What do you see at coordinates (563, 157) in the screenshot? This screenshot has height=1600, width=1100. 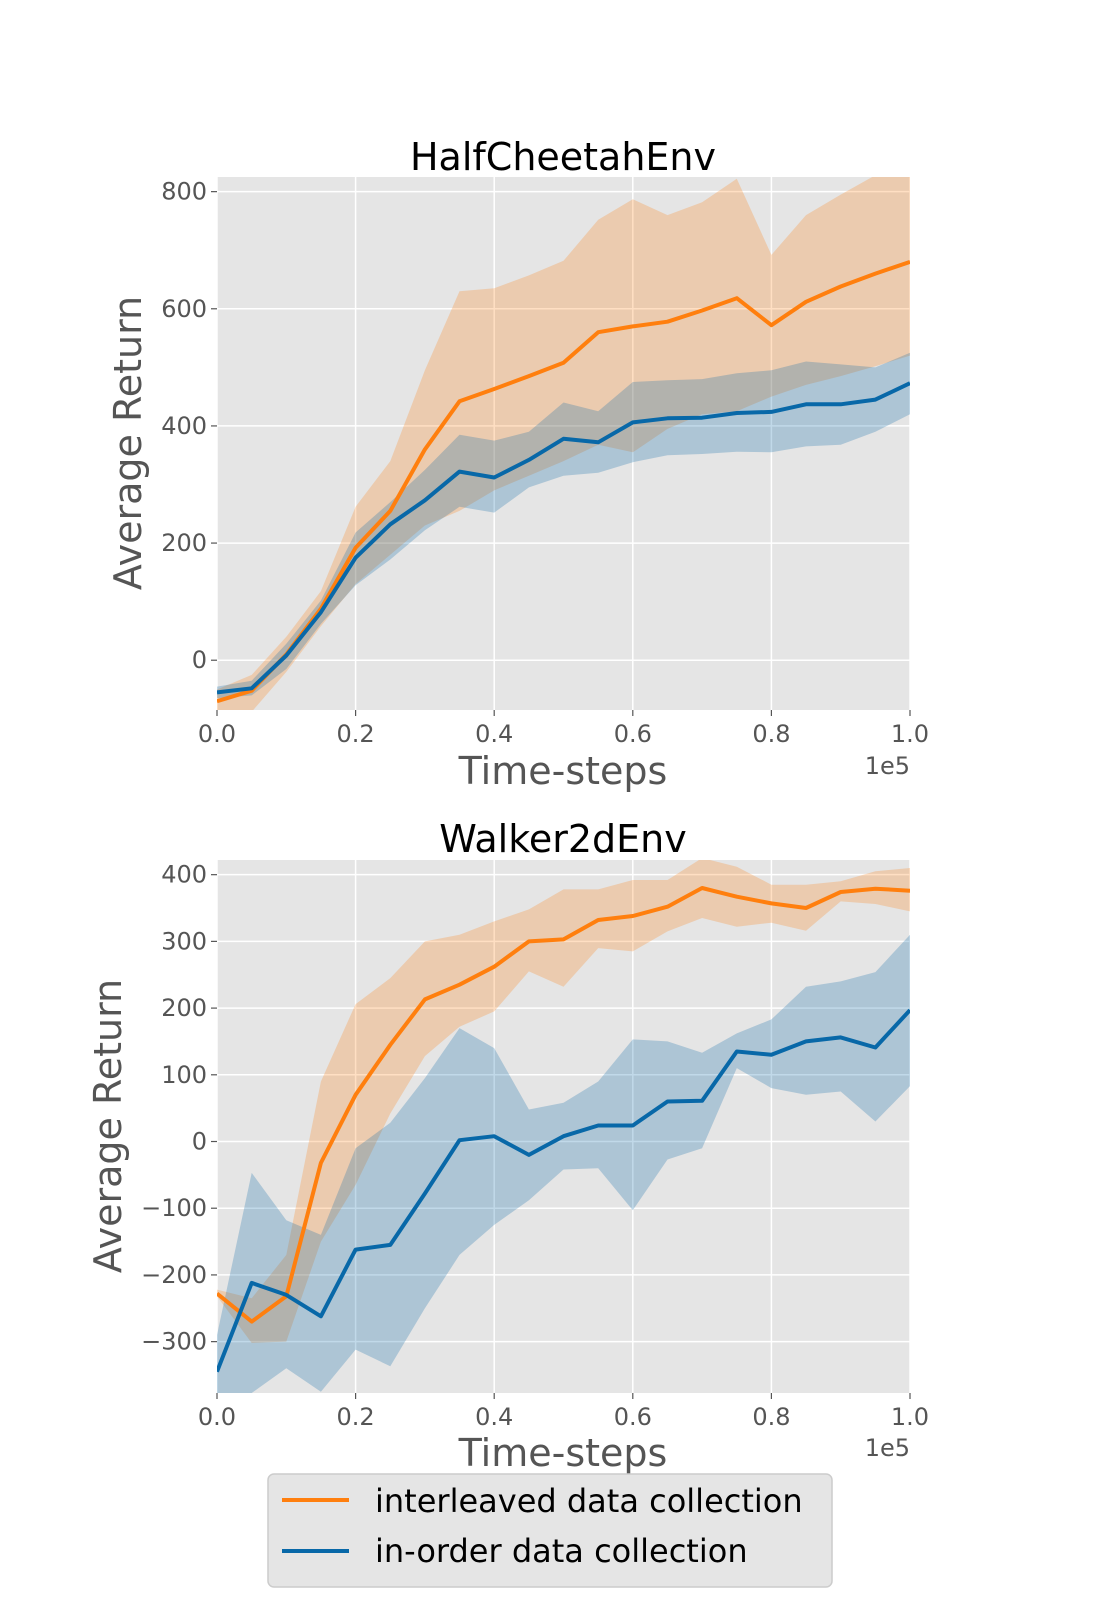 I see `chart-title: HalfCheetahEnv` at bounding box center [563, 157].